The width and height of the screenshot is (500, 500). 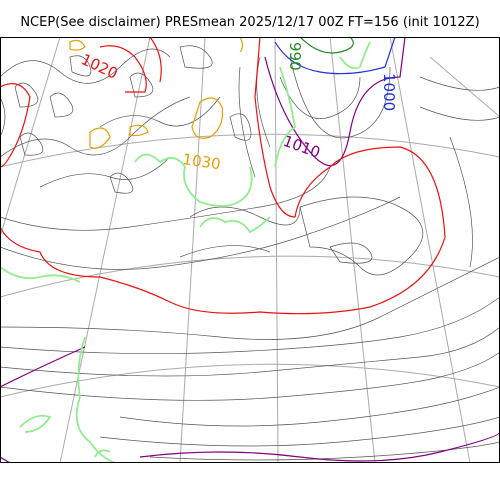 What do you see at coordinates (295, 56) in the screenshot?
I see `contour-label-990: 990` at bounding box center [295, 56].